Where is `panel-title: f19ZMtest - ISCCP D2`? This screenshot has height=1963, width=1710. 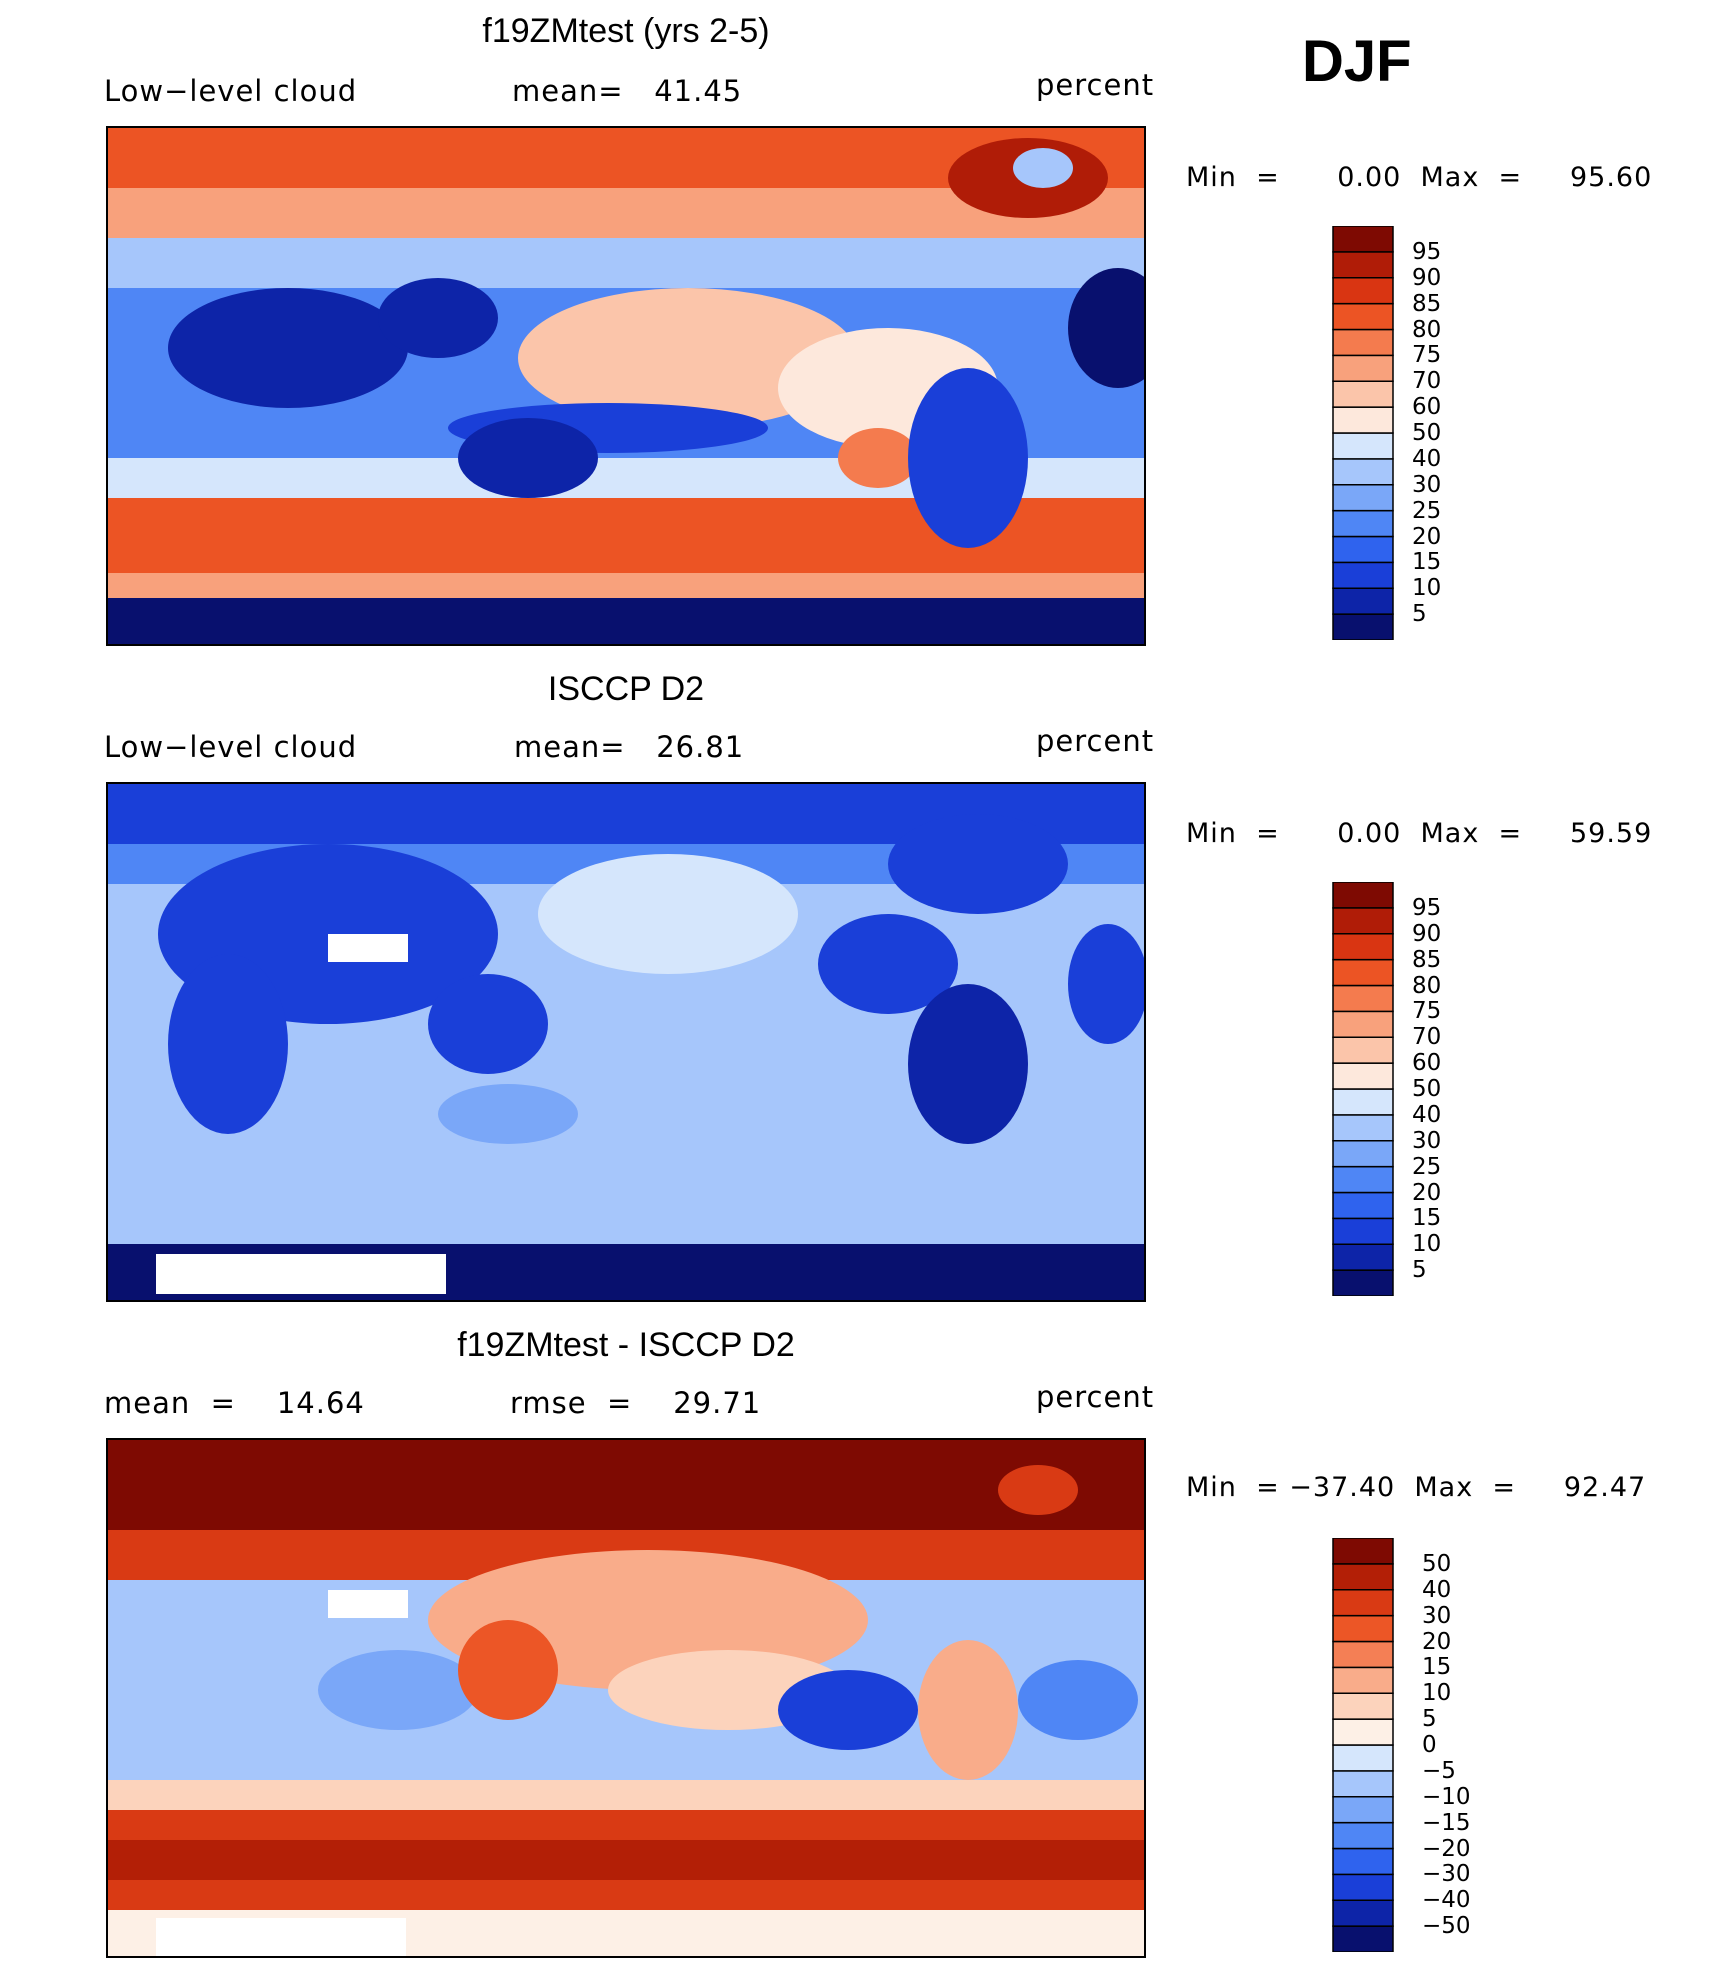
panel-title: f19ZMtest - ISCCP D2 is located at coordinates (626, 1345).